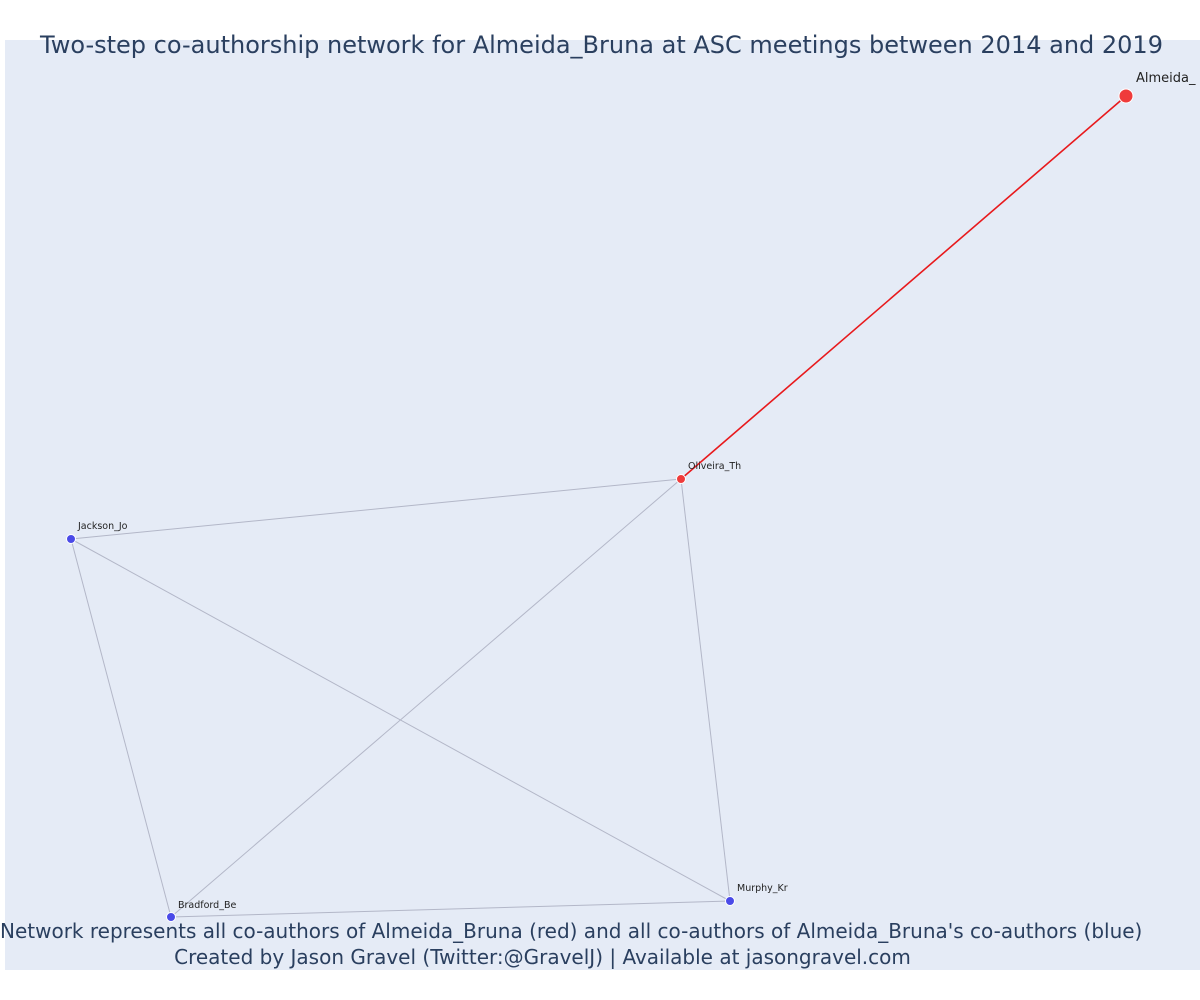 The width and height of the screenshot is (1200, 1000). I want to click on node-label-oliveira-th: Oliveira_Th, so click(714, 466).